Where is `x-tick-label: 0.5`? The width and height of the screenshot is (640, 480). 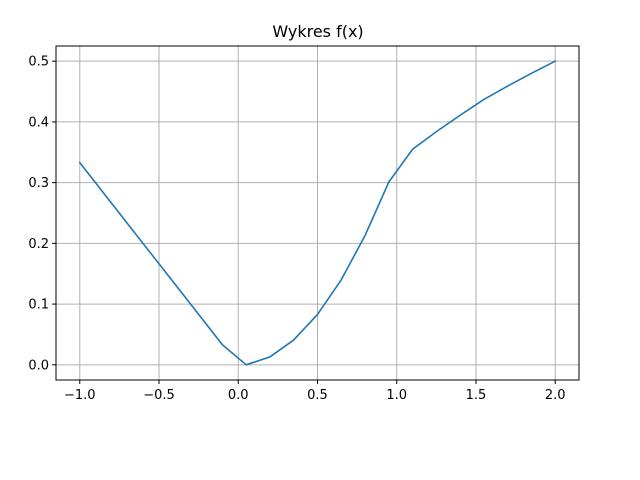 x-tick-label: 0.5 is located at coordinates (317, 395).